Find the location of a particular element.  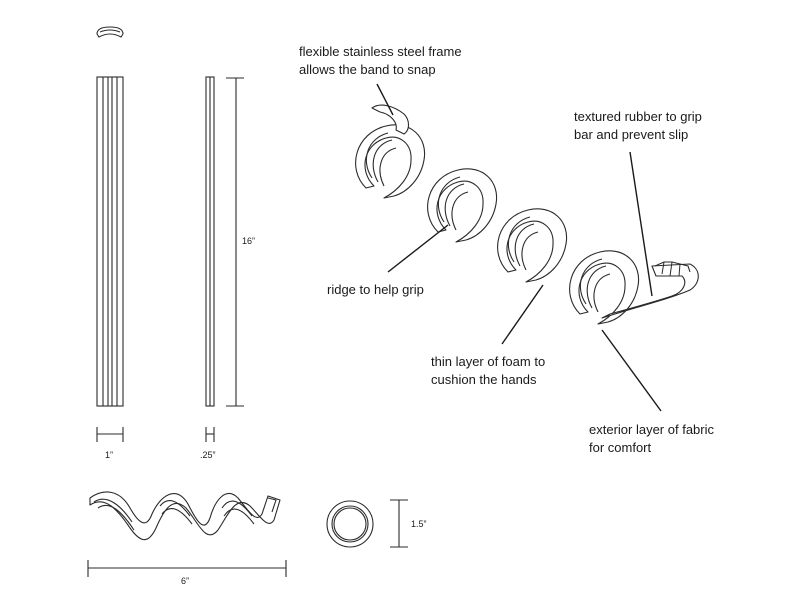

foam-label: thin layer of foam to cushion the hands is located at coordinates (488, 371).